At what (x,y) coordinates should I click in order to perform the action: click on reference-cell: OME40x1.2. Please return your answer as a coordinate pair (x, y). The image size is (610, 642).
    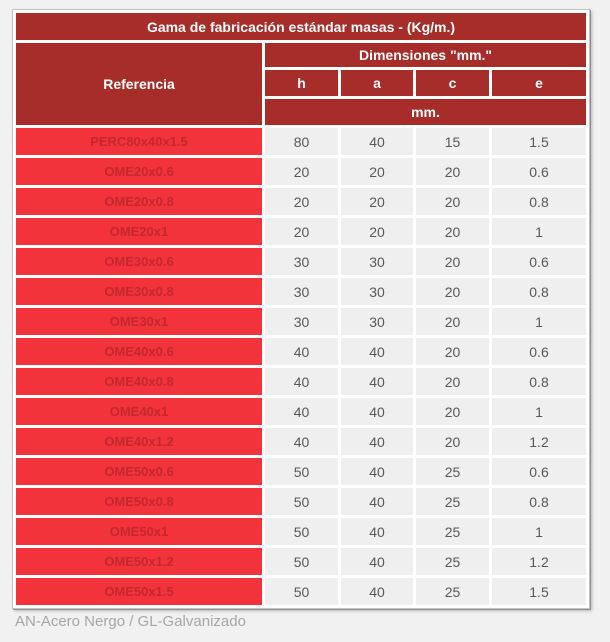
    Looking at the image, I should click on (139, 441).